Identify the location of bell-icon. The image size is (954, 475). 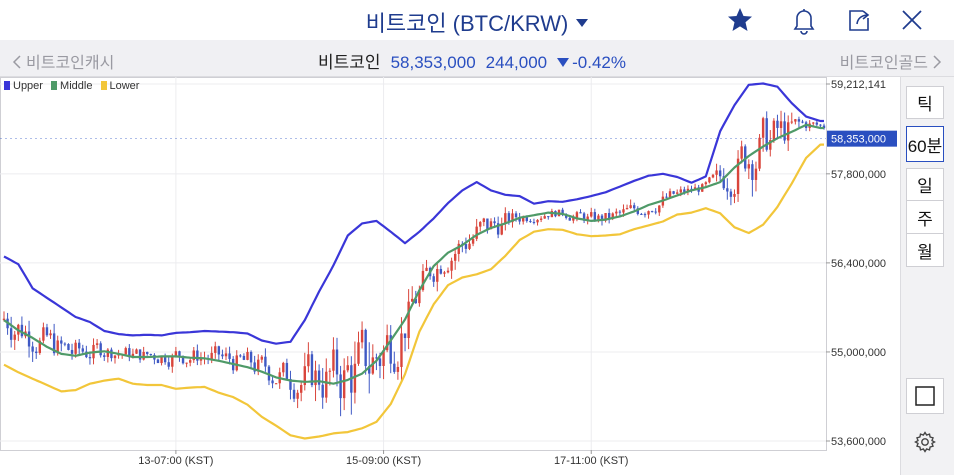
(804, 20).